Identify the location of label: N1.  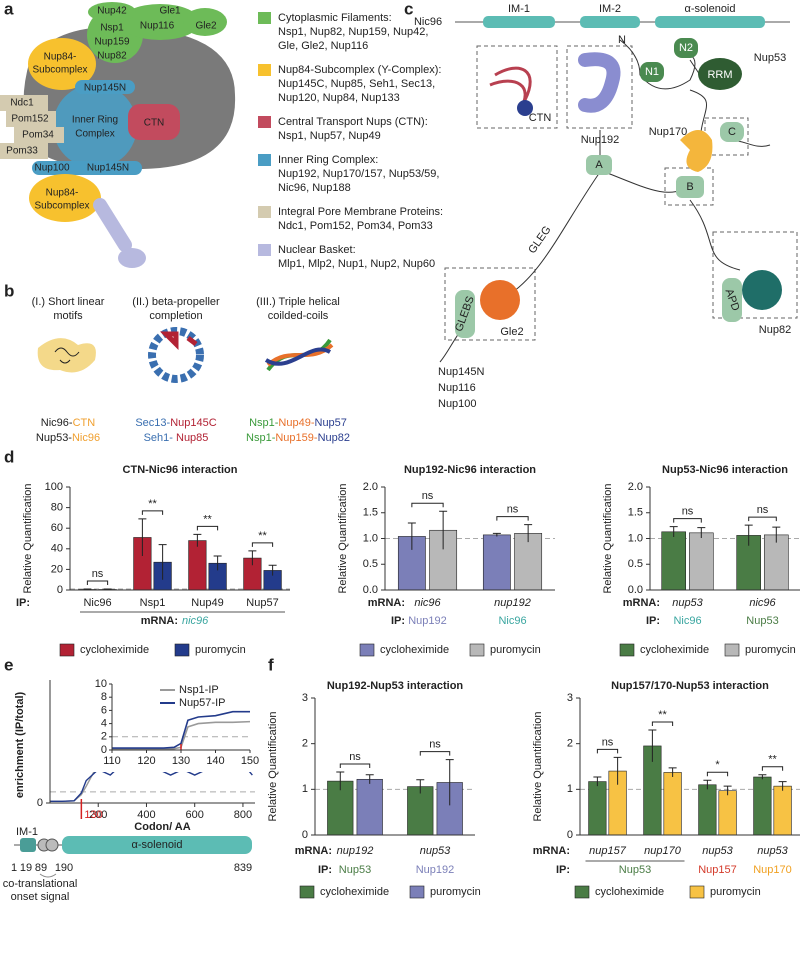
(652, 72).